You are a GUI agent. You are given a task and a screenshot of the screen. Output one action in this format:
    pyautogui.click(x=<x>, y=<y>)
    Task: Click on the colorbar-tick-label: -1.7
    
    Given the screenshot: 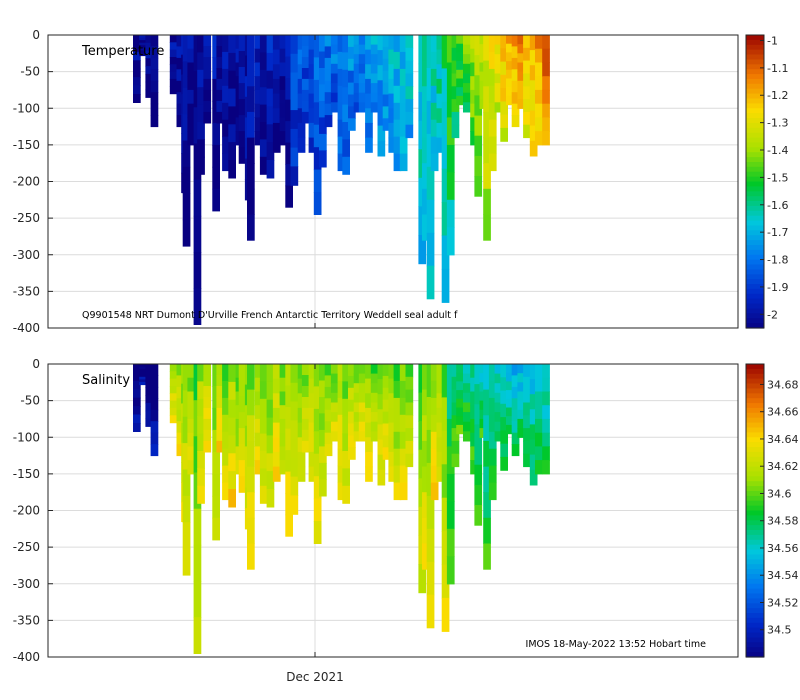 What is the action you would take?
    pyautogui.click(x=777, y=232)
    